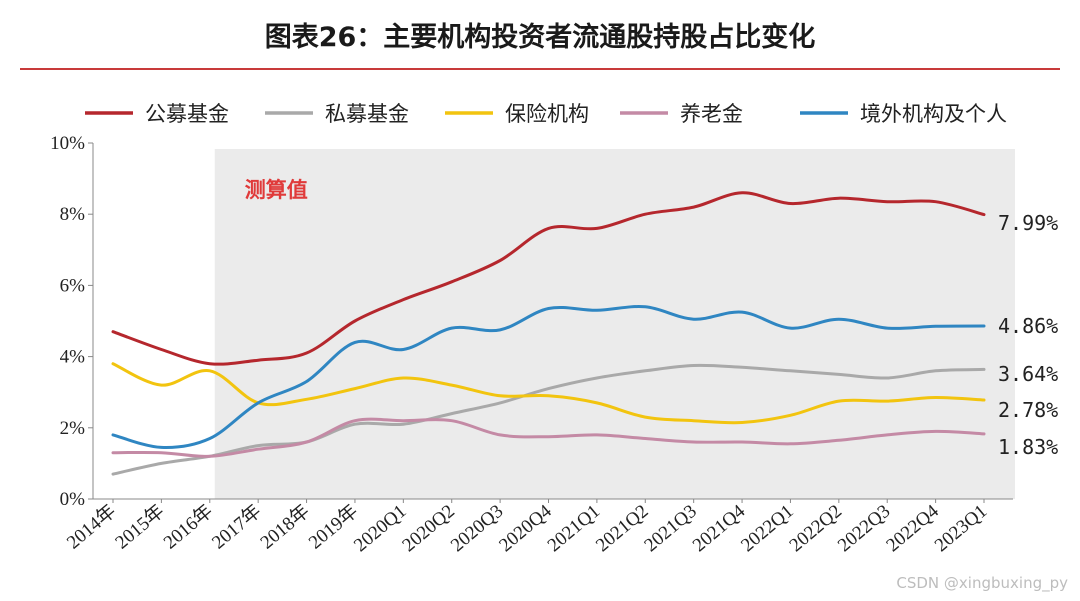 This screenshot has width=1080, height=601. What do you see at coordinates (73, 428) in the screenshot?
I see `y-tick-label: 2%` at bounding box center [73, 428].